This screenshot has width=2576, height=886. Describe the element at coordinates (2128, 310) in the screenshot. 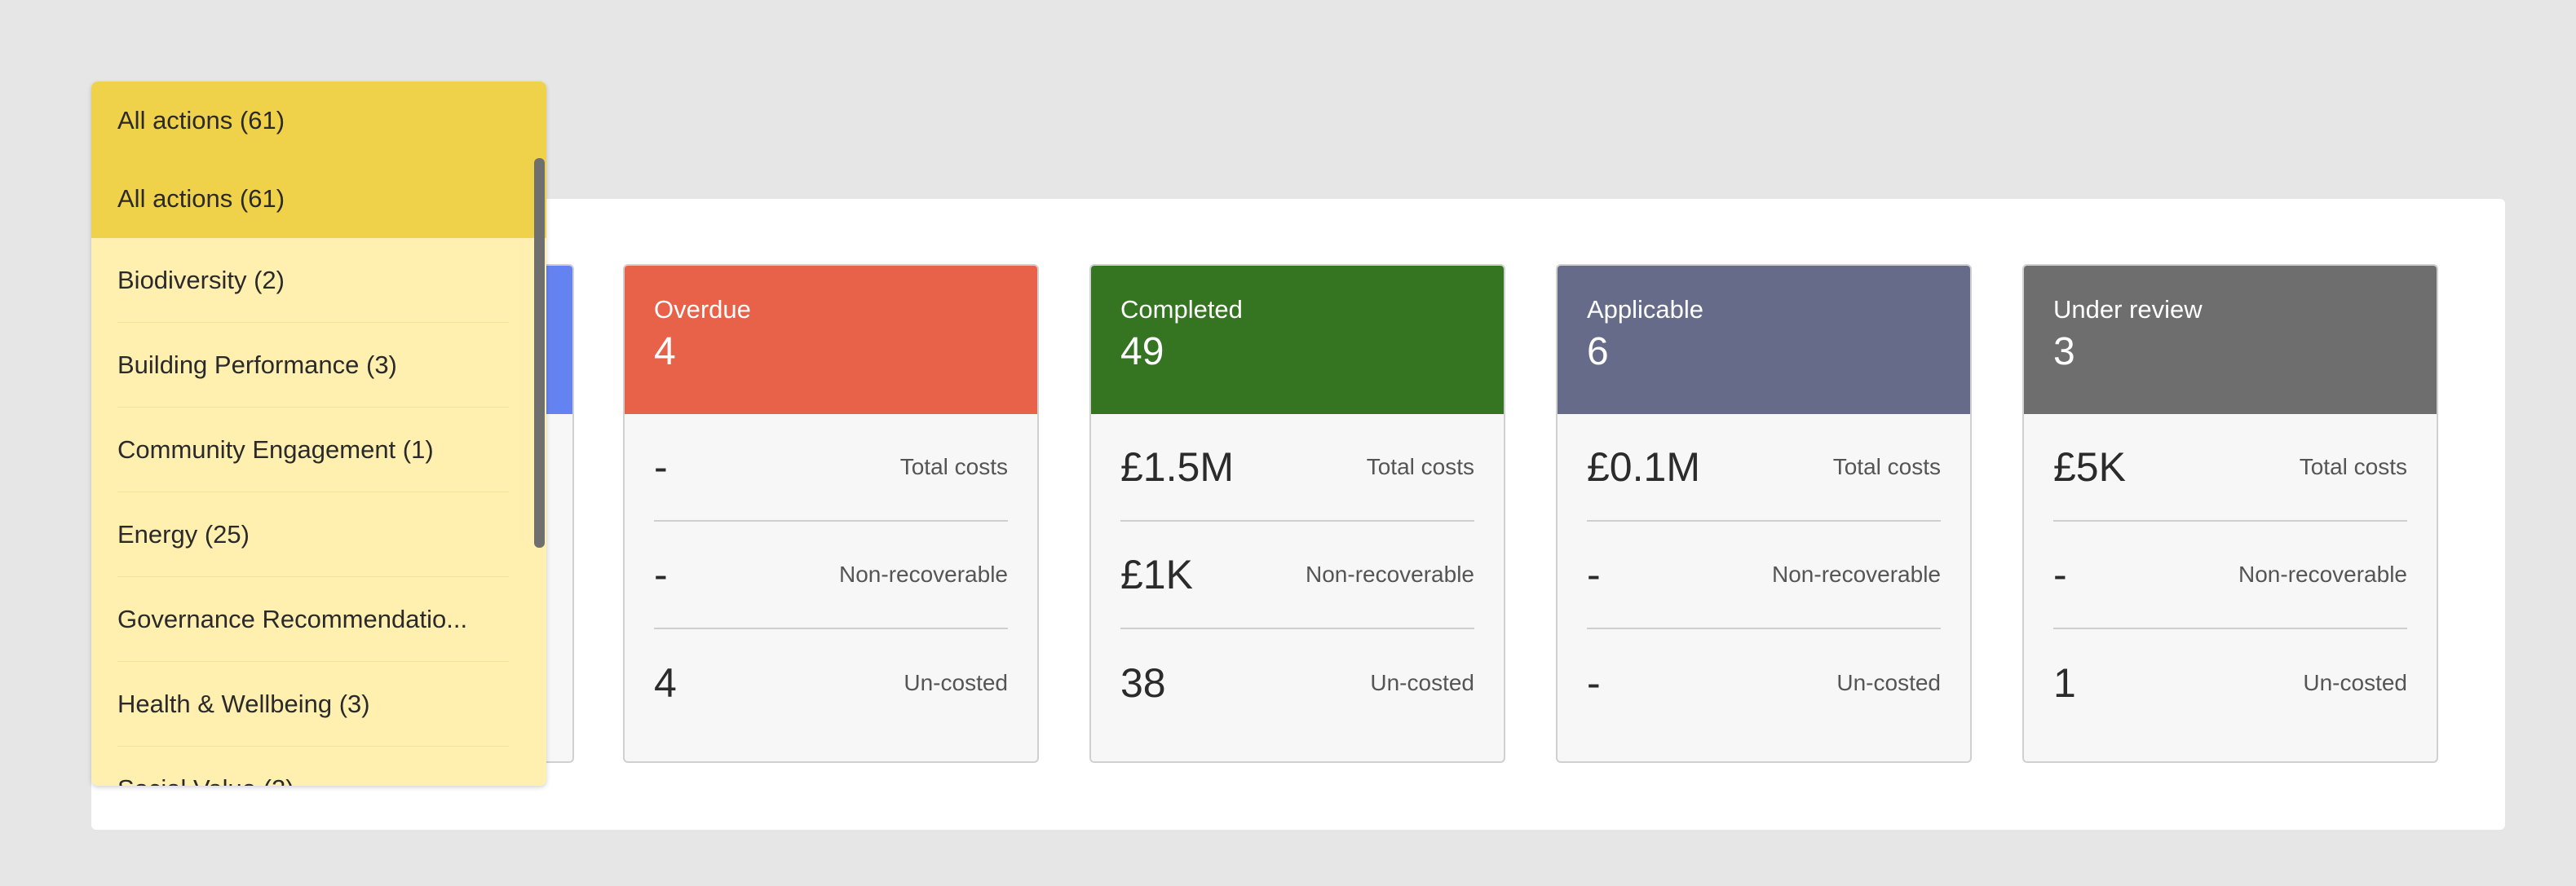

I see `status-card-label: Under review` at that location.